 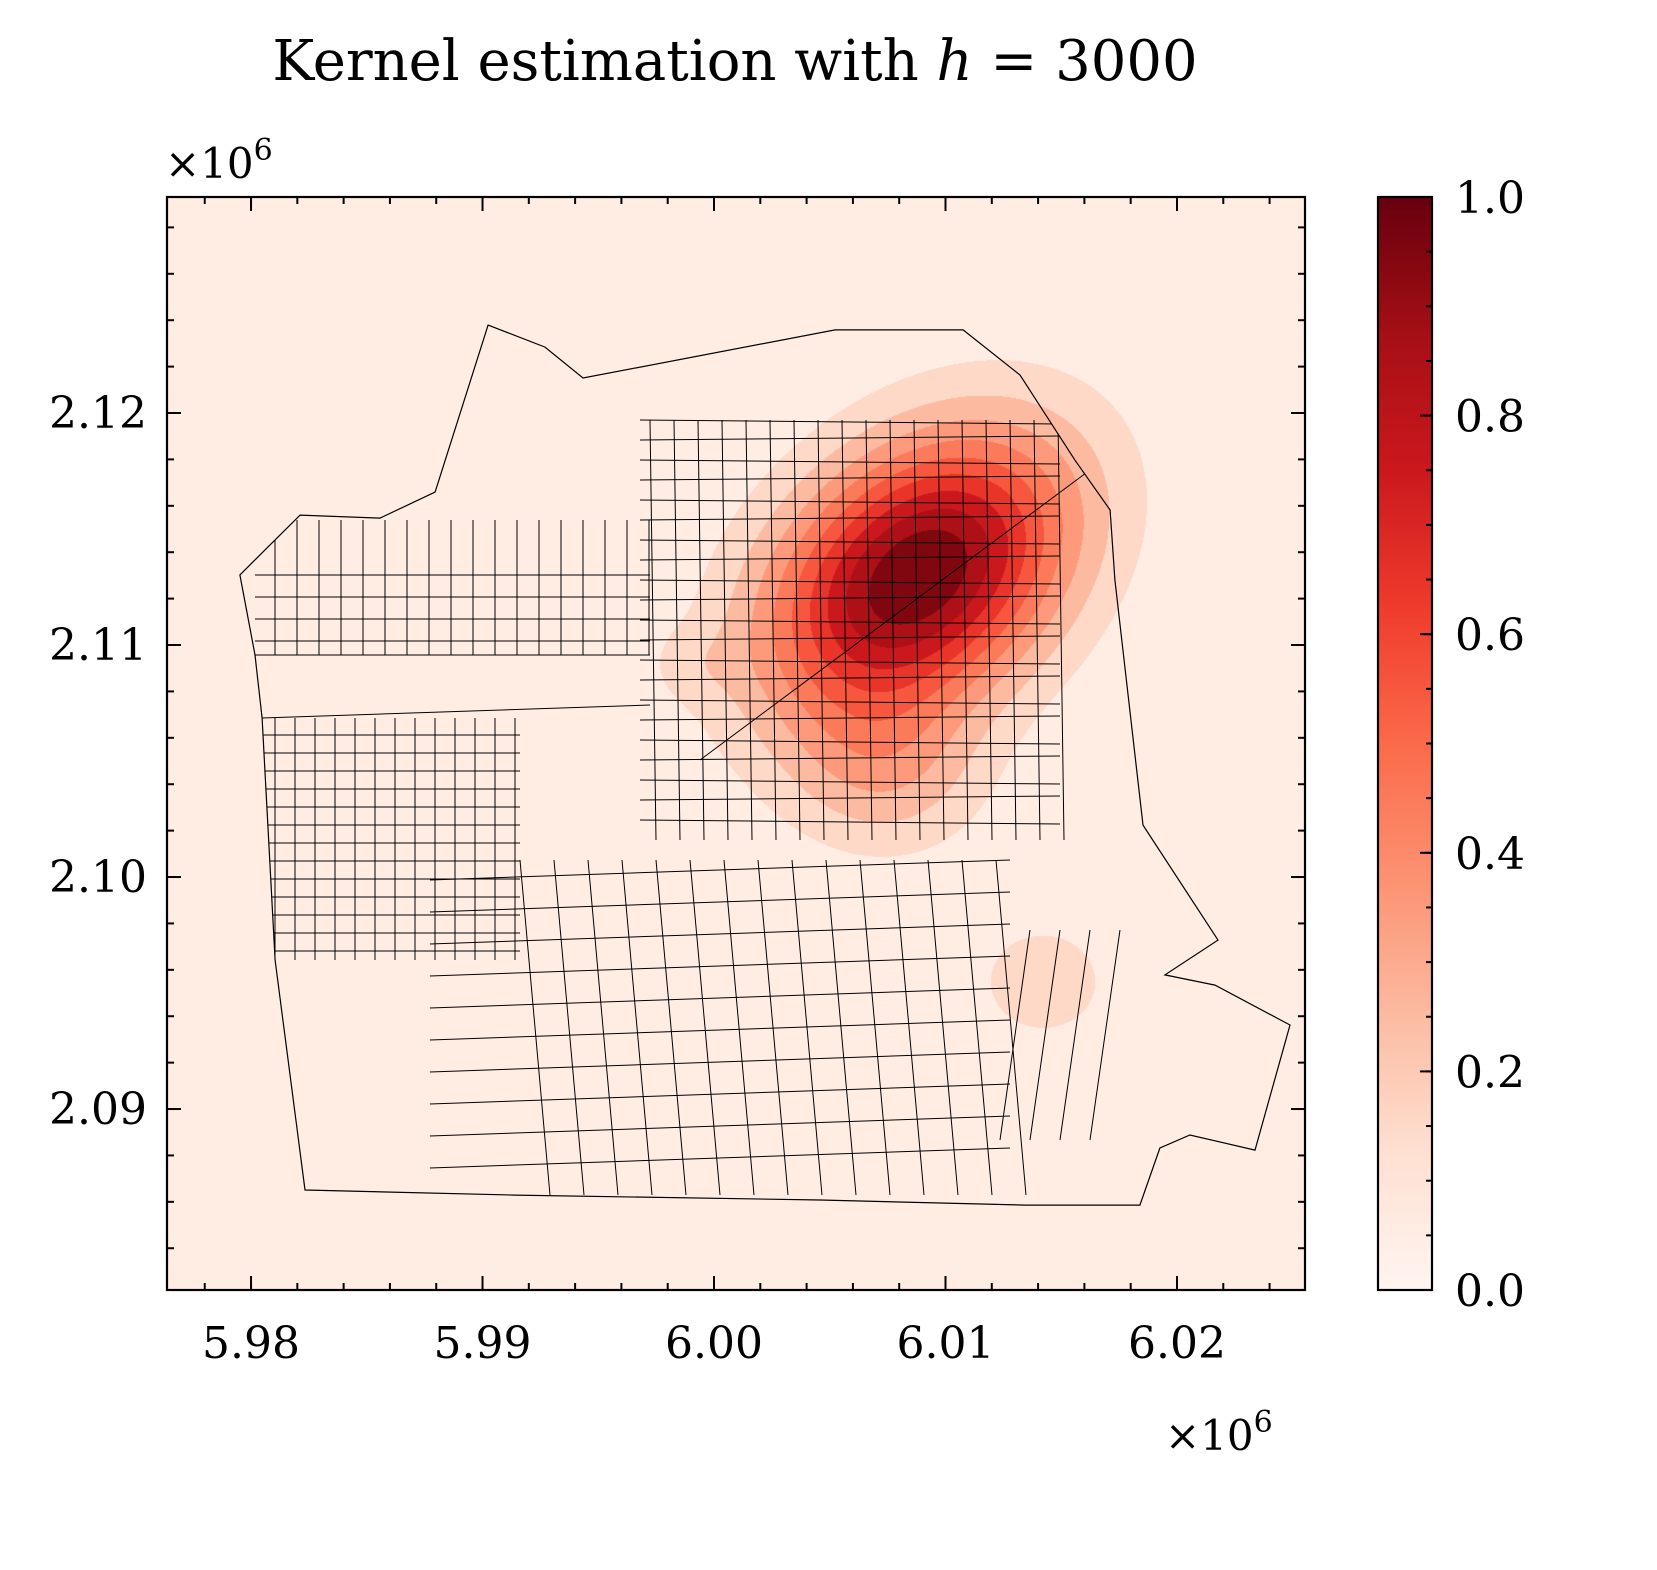 I want to click on y-tick-label: 2.10, so click(x=98, y=877).